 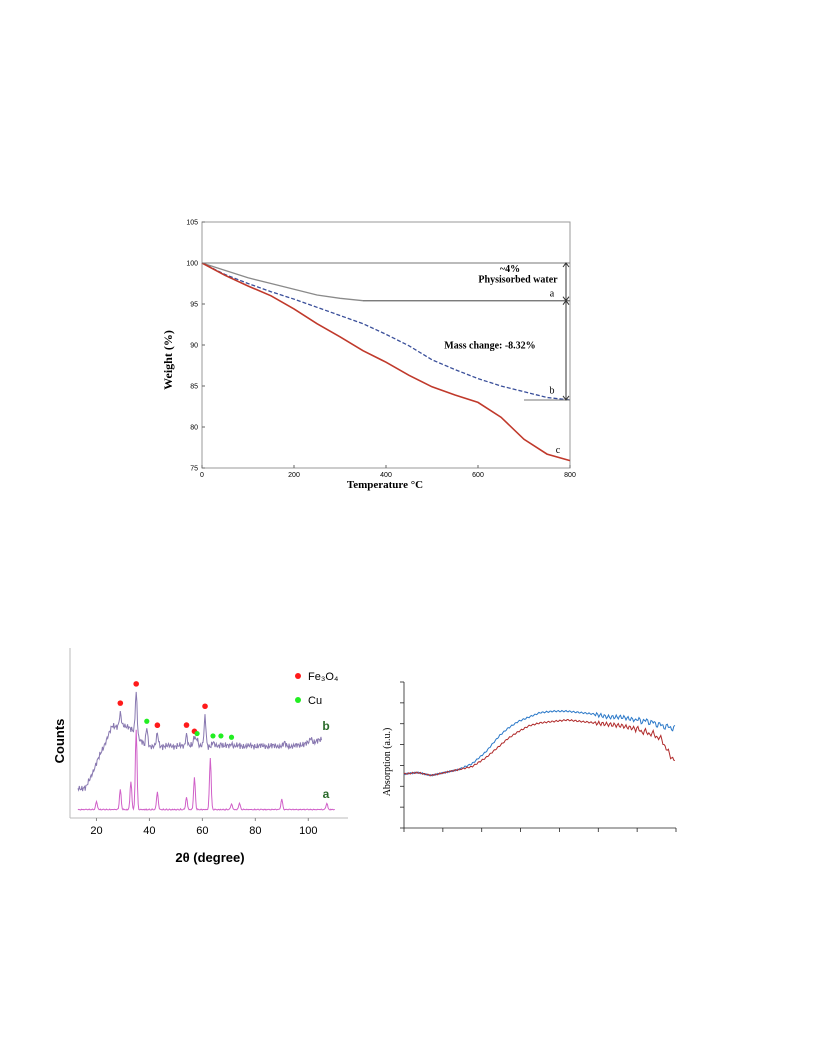 I want to click on absorption-chart: Absorption (a.u.), so click(x=530, y=756).